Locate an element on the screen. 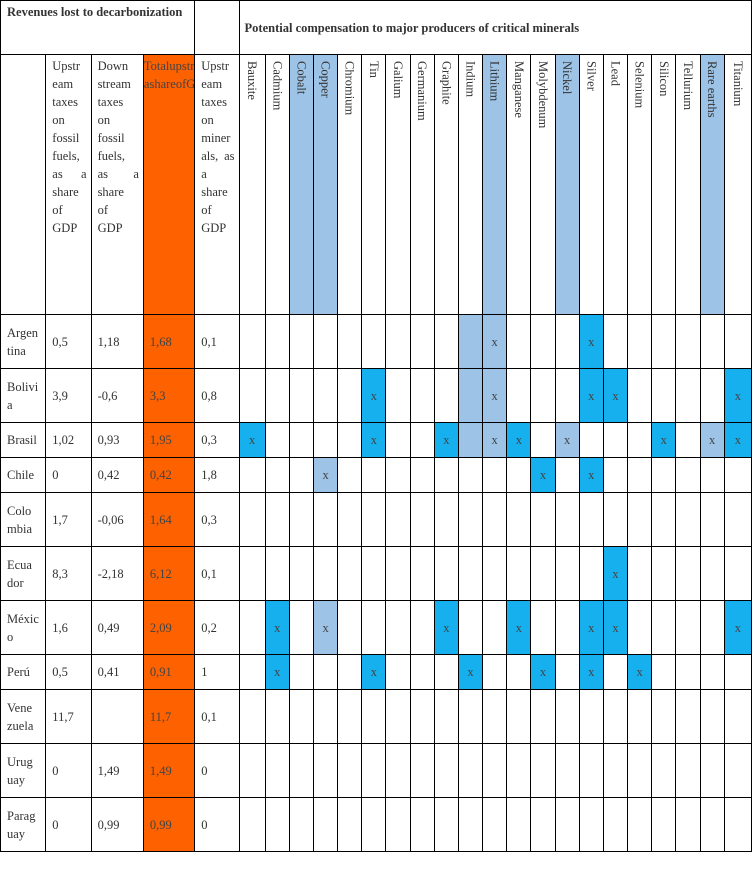 Image resolution: width=752 pixels, height=893 pixels. upstream-minerals-value: 0,1 is located at coordinates (217, 341).